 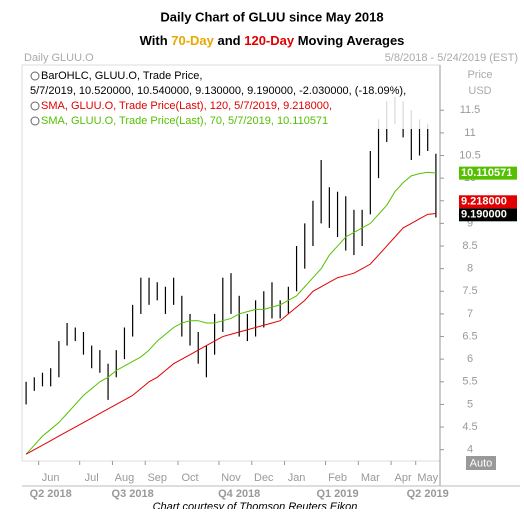 I want to click on y-tick-label: 11, so click(x=469, y=133).